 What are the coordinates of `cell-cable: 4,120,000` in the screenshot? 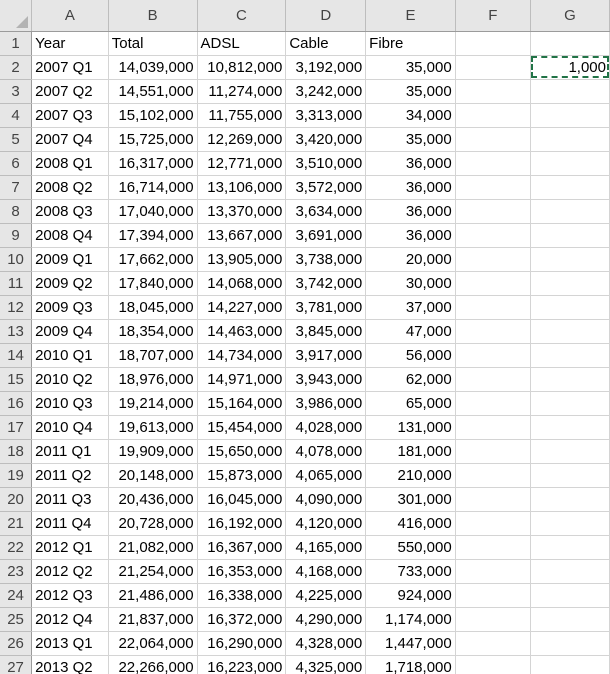 It's located at (326, 523).